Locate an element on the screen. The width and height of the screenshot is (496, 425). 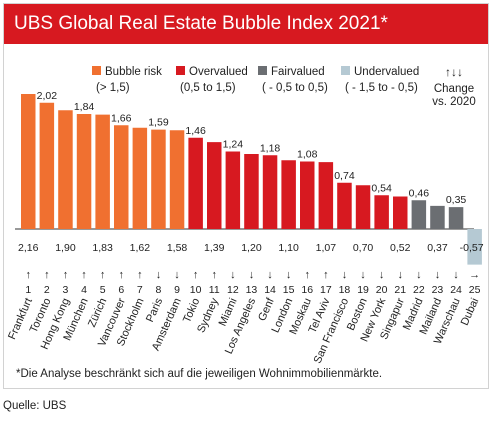
change-arrow-14: ↓ is located at coordinates (270, 275).